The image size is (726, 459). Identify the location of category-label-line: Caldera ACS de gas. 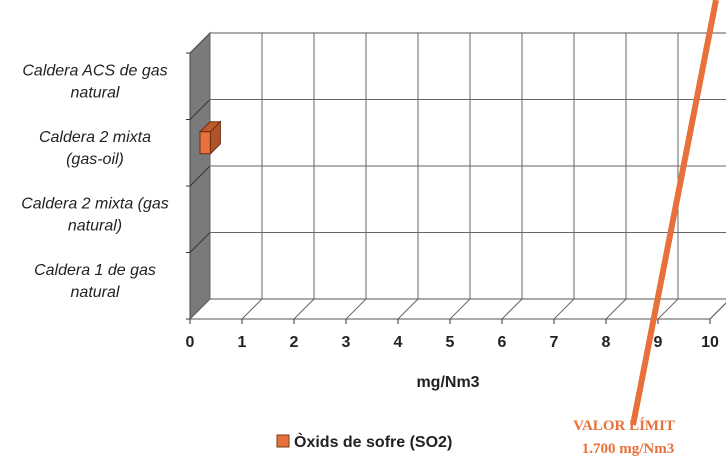
(94, 70).